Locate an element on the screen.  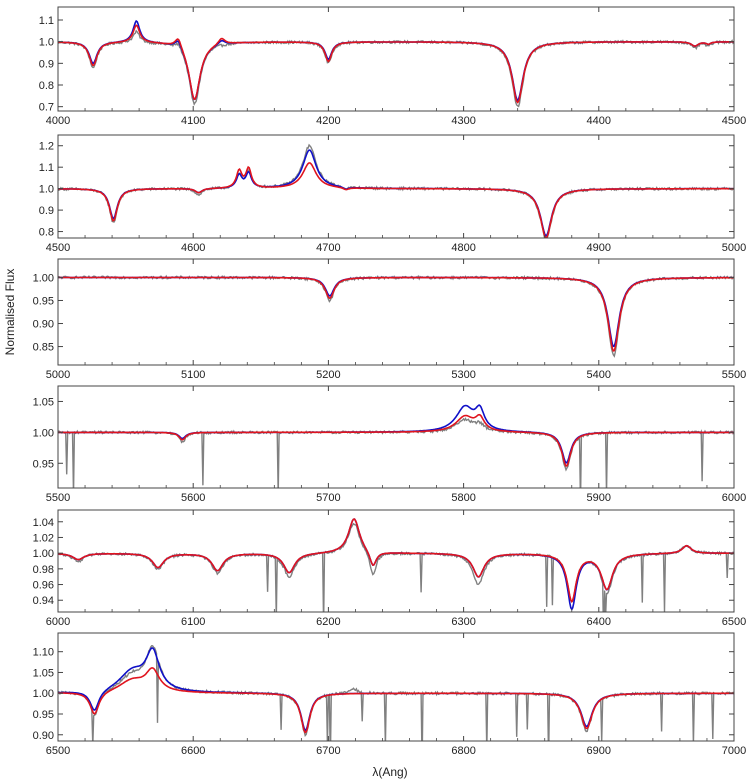
x-tick-label: 4700 is located at coordinates (328, 248).